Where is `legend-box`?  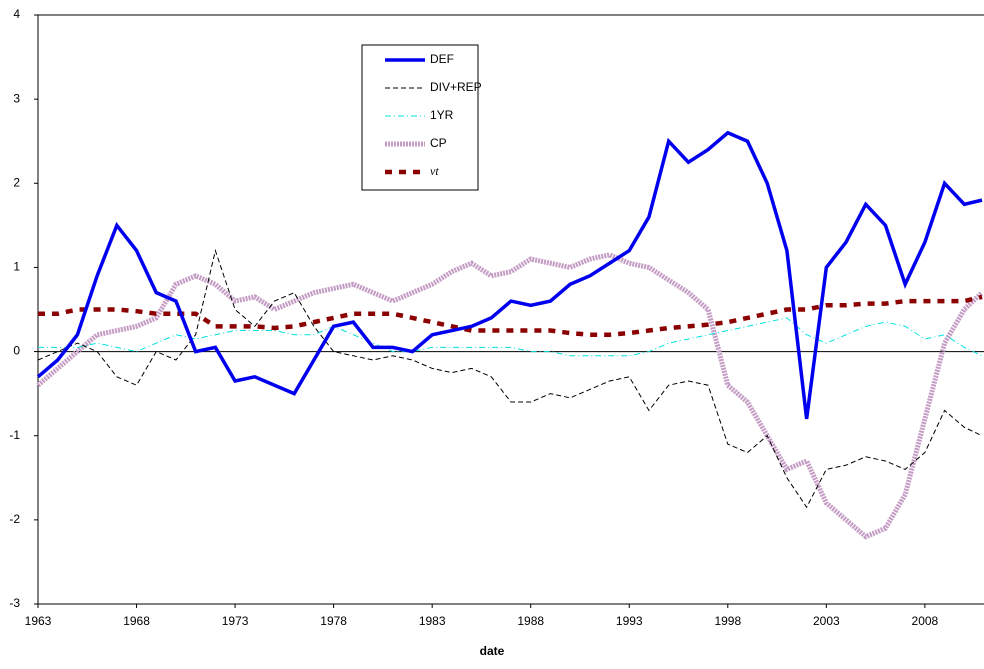
legend-box is located at coordinates (420, 117).